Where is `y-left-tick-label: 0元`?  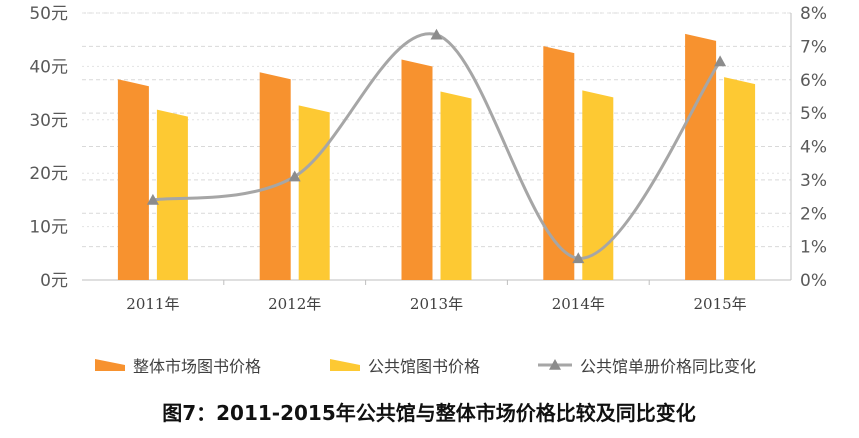
y-left-tick-label: 0元 is located at coordinates (54, 281).